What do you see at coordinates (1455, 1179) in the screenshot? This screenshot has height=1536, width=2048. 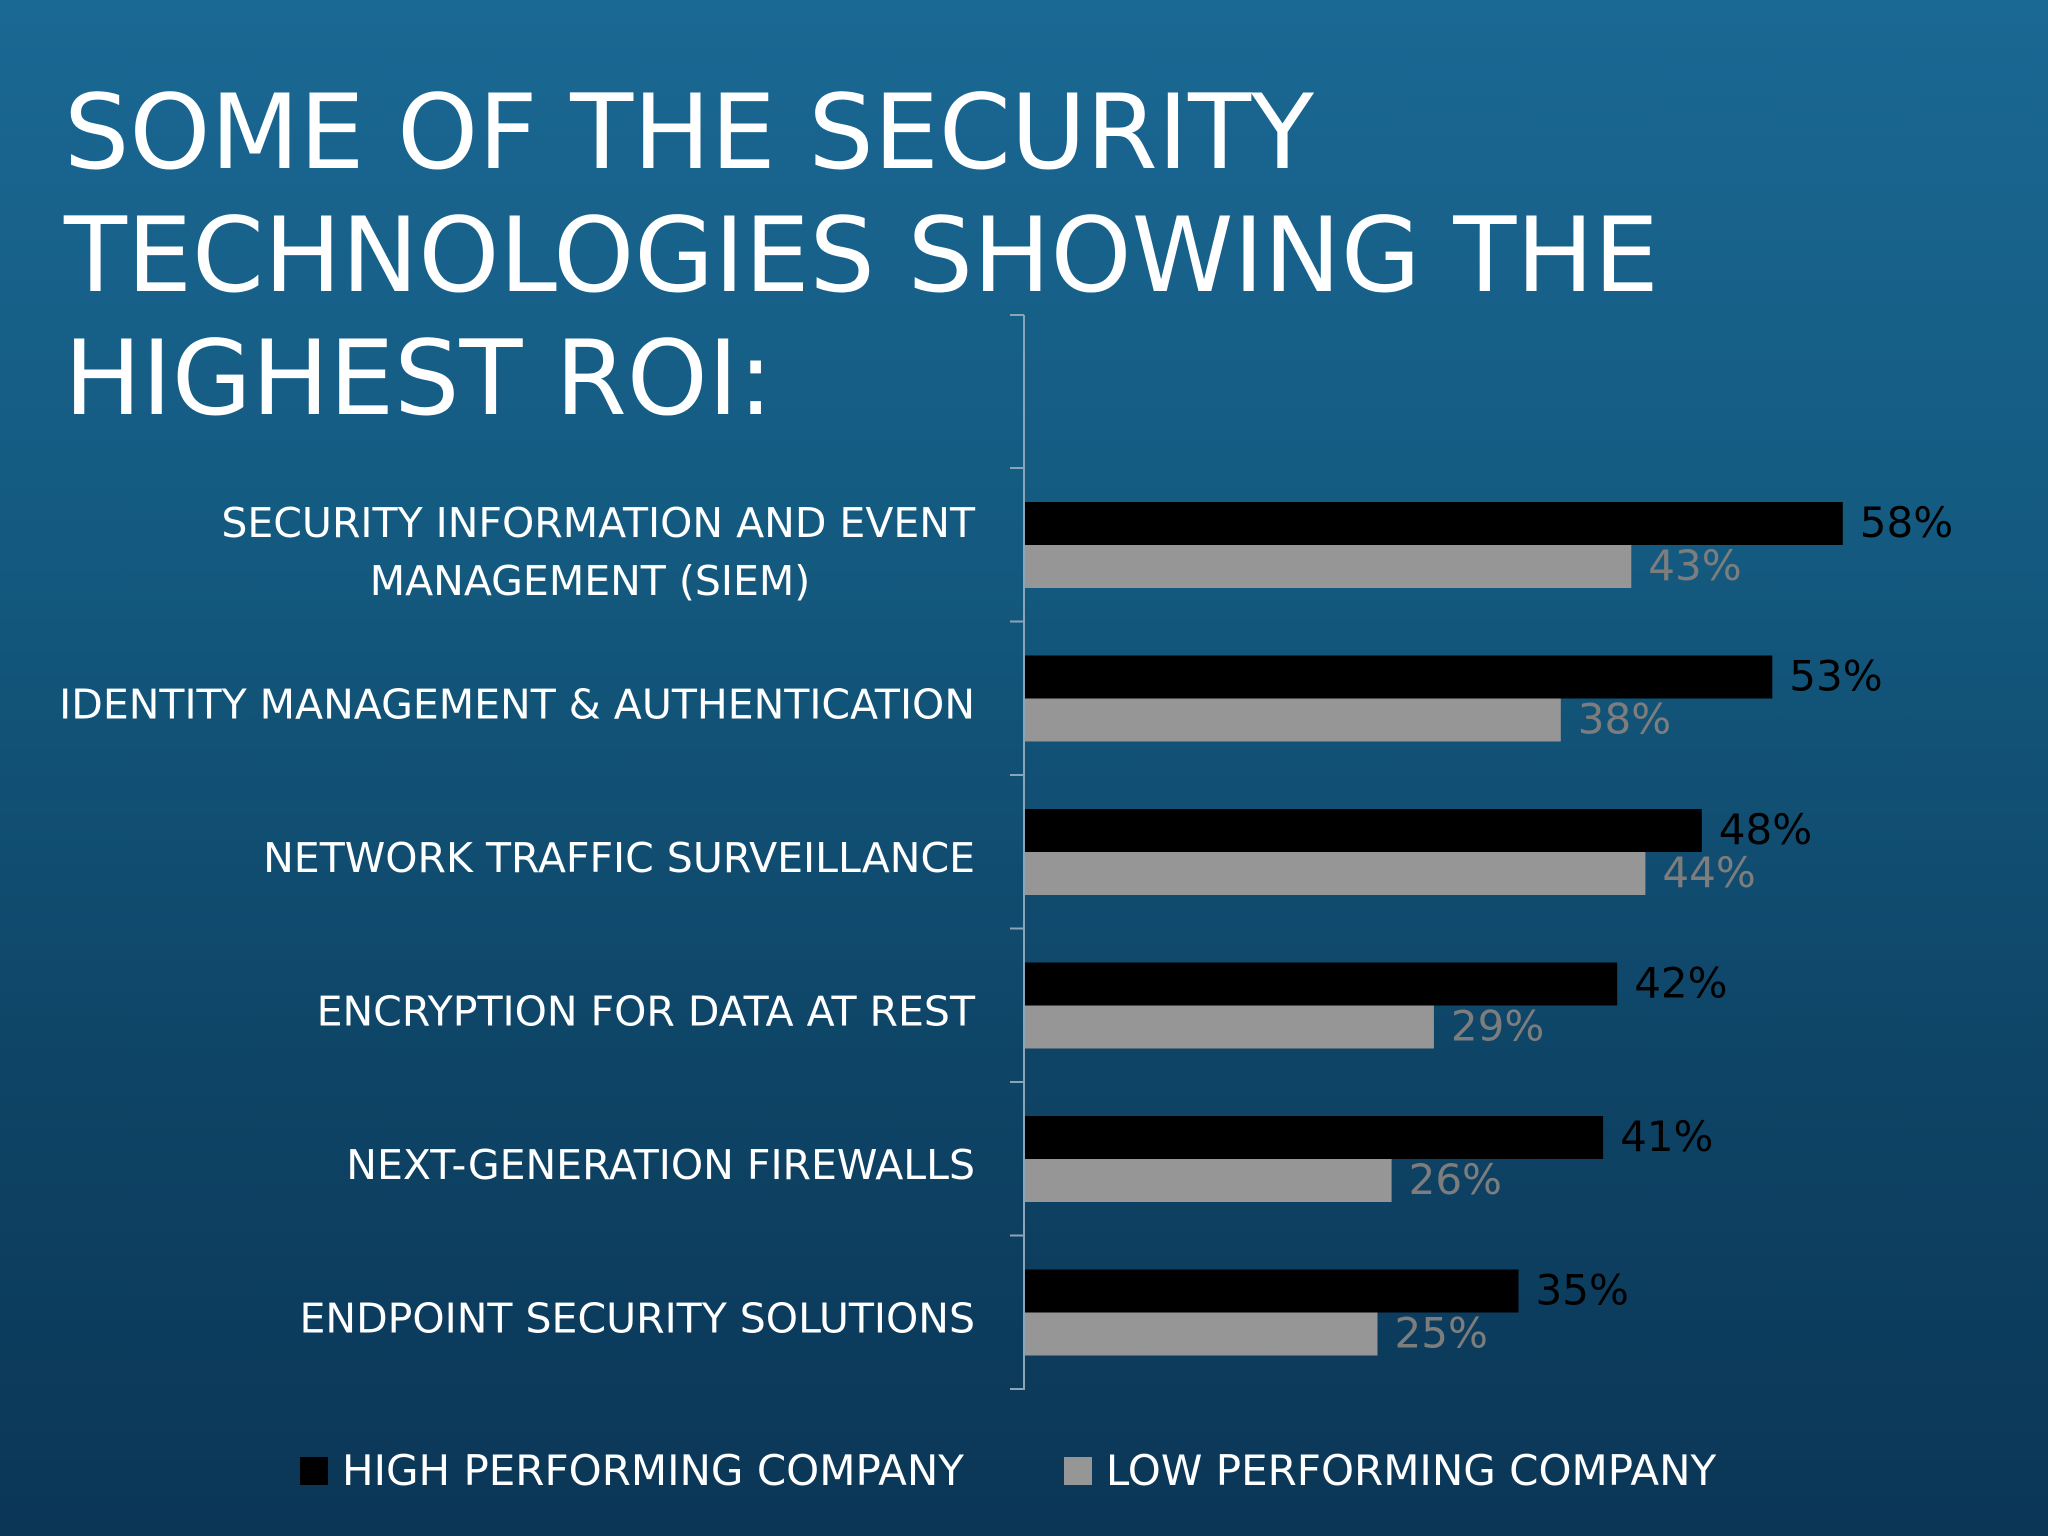 I see `data-label-low: 26%` at bounding box center [1455, 1179].